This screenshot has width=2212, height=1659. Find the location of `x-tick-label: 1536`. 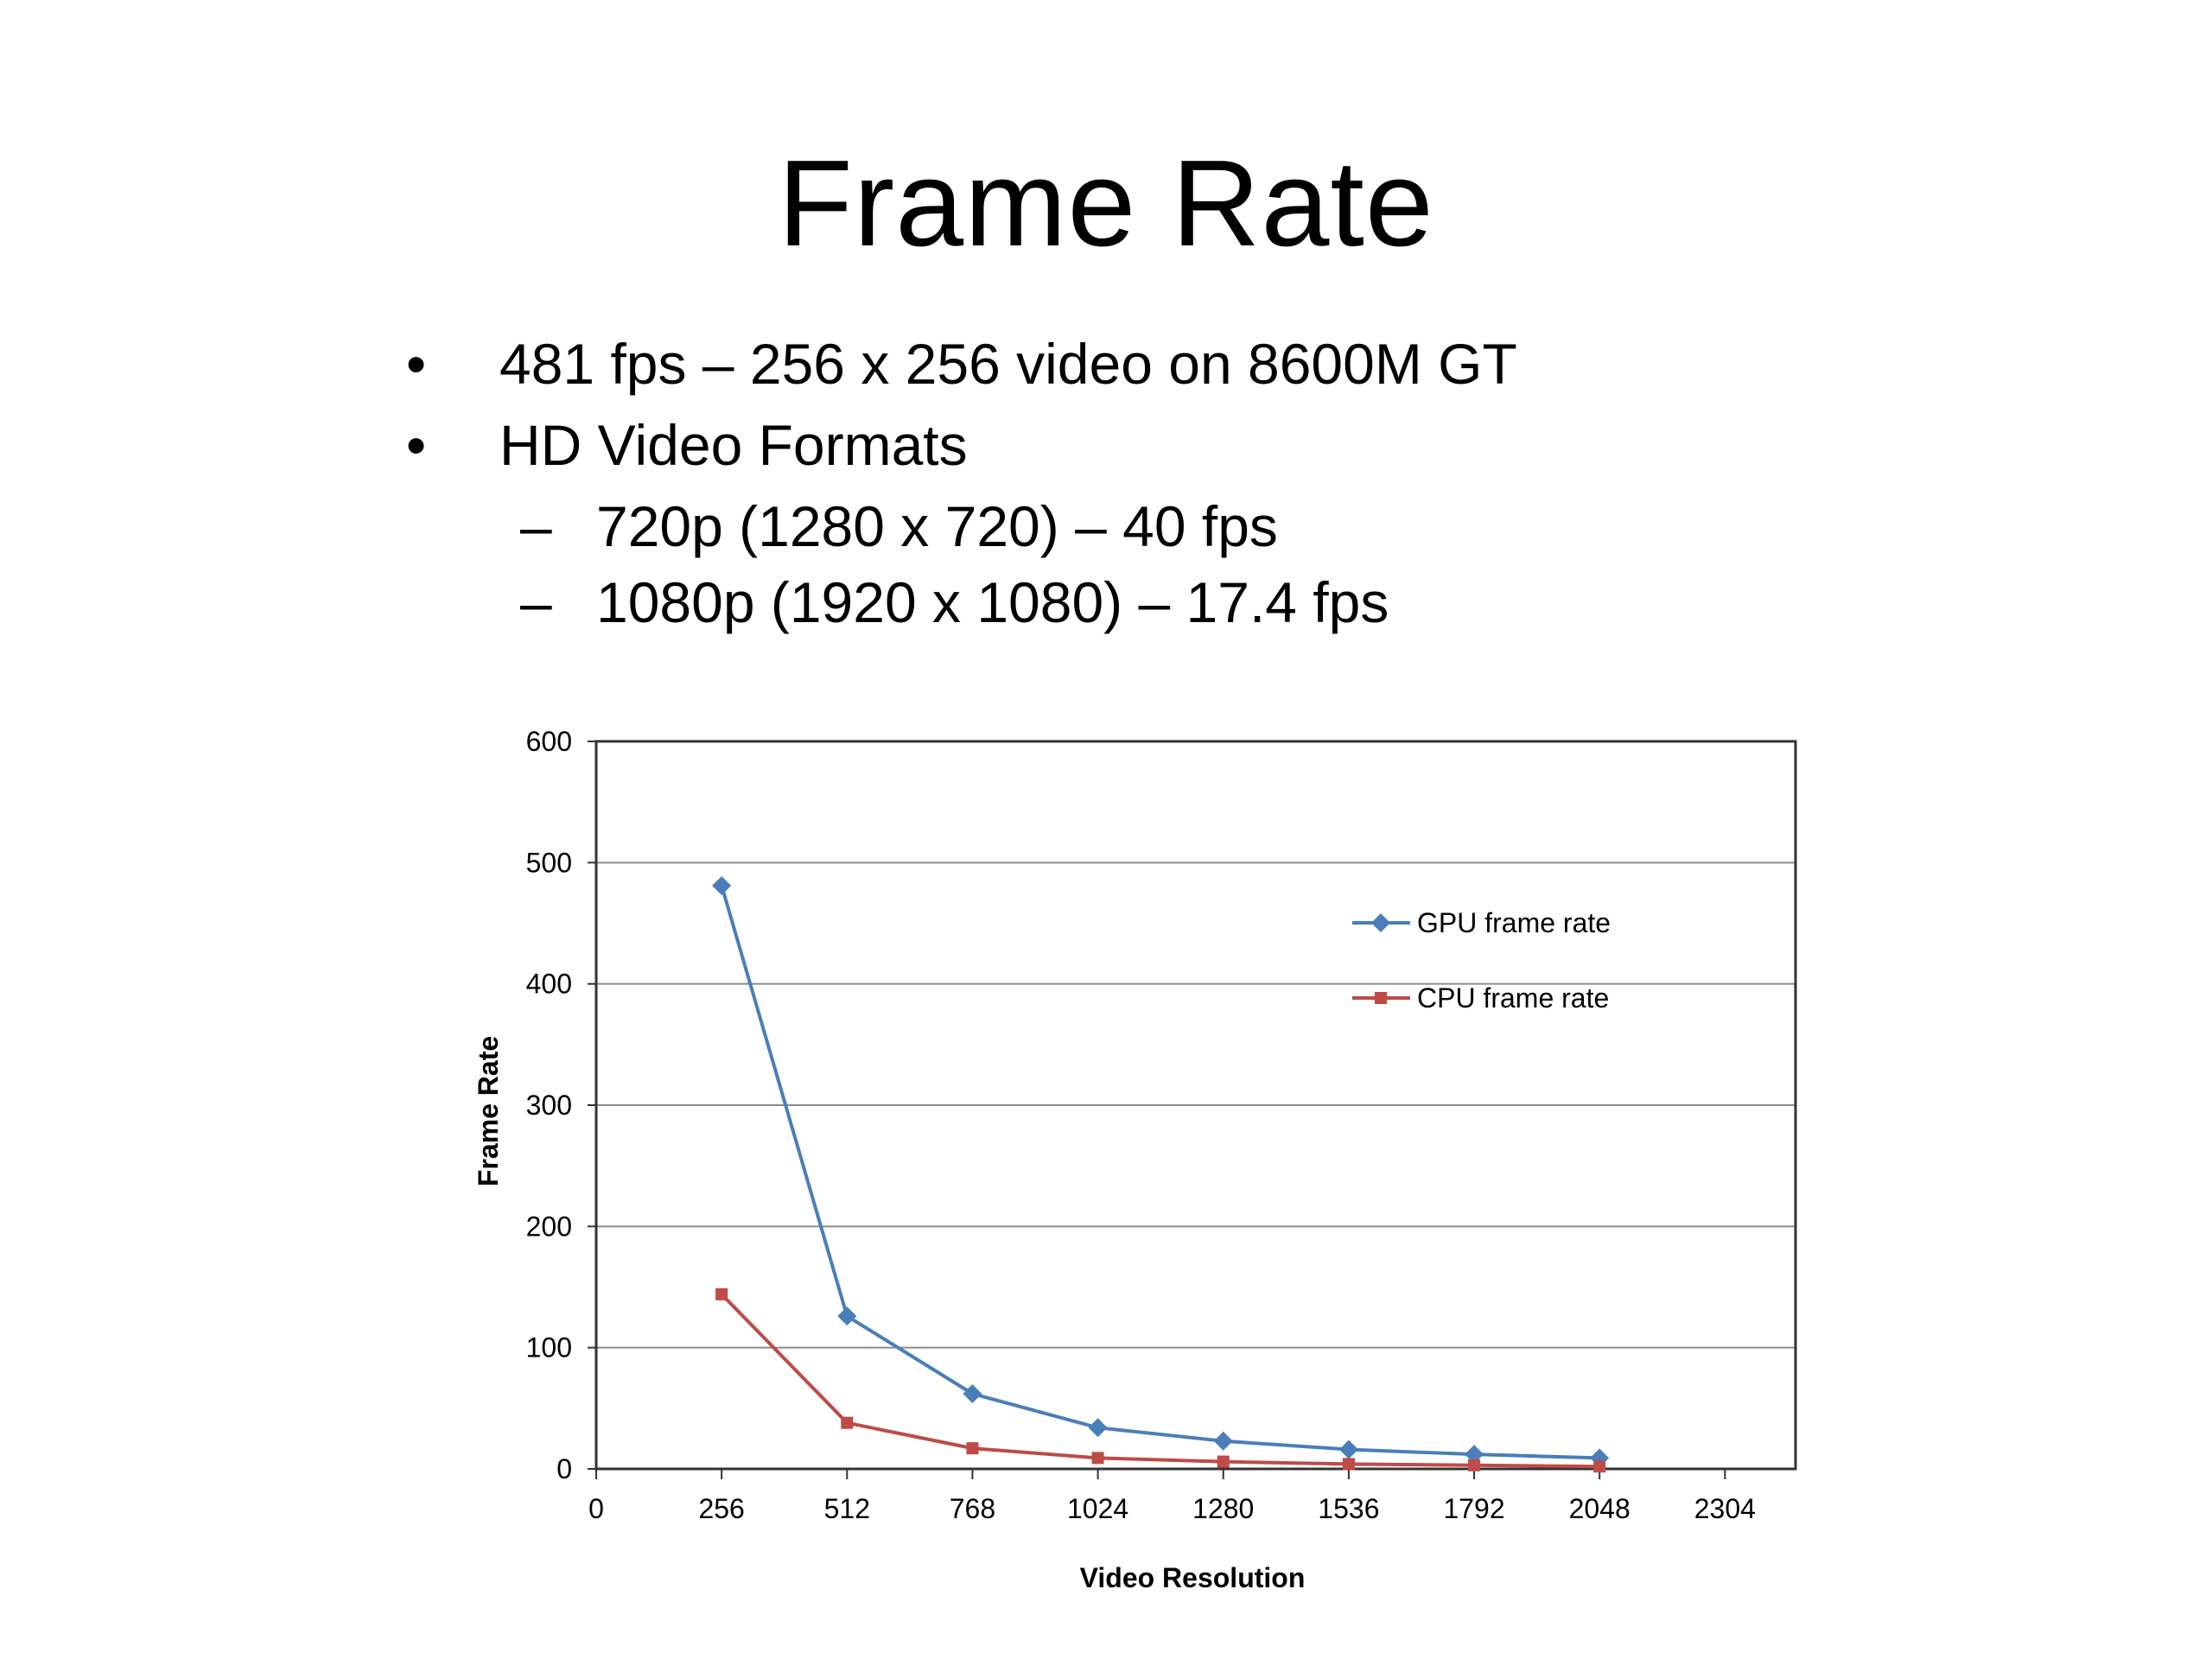

x-tick-label: 1536 is located at coordinates (1348, 1508).